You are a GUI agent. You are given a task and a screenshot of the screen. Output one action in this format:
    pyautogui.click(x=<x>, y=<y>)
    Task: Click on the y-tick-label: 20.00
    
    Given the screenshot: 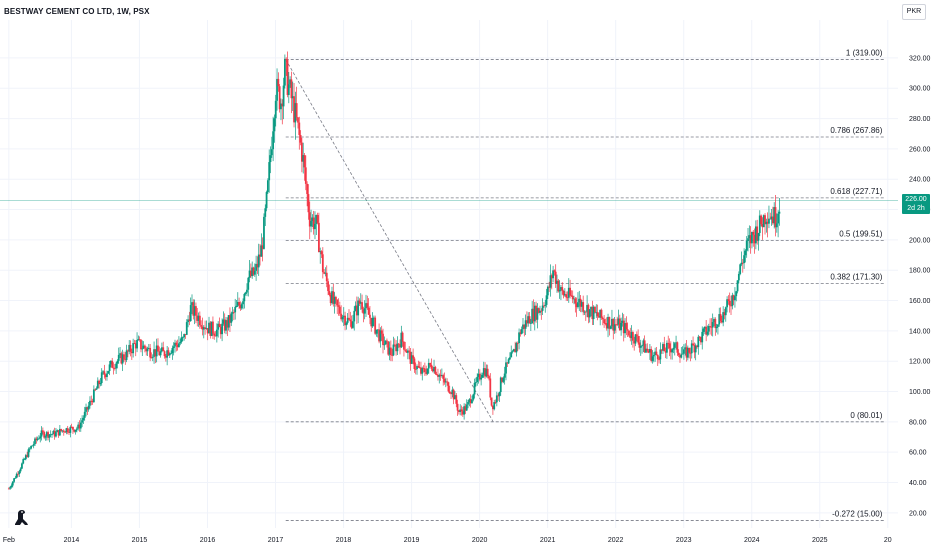 What is the action you would take?
    pyautogui.click(x=918, y=513)
    